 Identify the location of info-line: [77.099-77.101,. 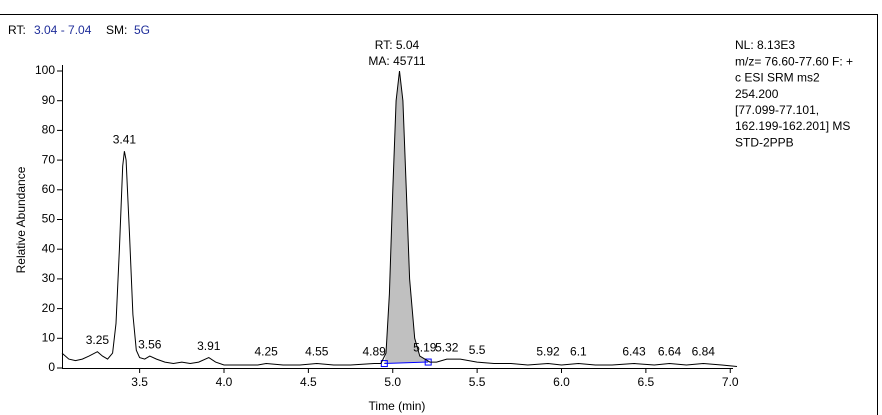
(777, 110).